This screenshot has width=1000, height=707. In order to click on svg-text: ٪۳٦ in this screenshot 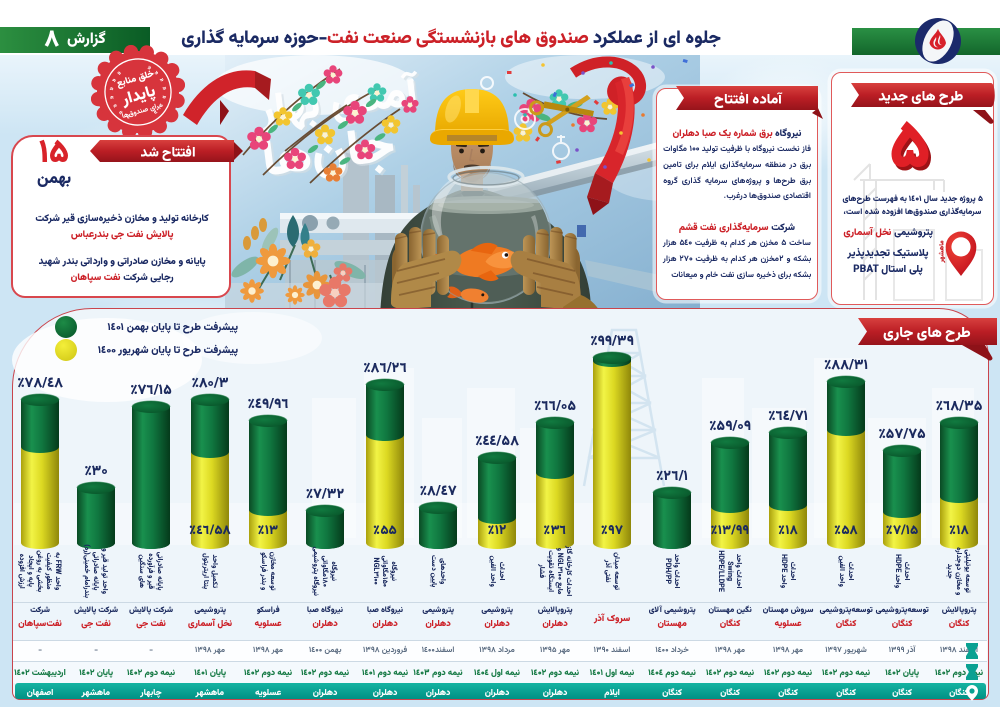, I will do `click(554, 531)`.